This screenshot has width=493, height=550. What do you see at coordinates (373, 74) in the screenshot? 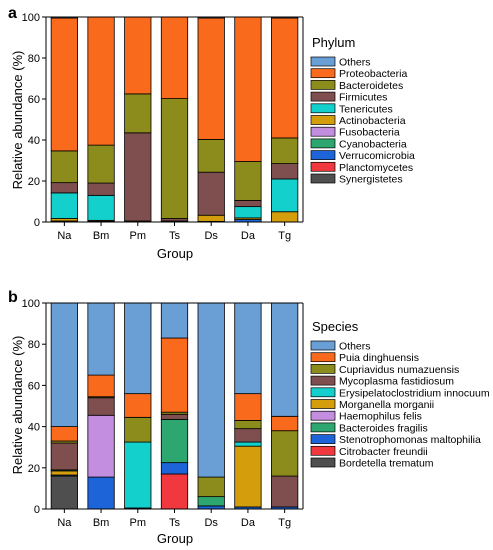
I see `panel-a-legend-label-proteobacteria: Proteobacteria` at bounding box center [373, 74].